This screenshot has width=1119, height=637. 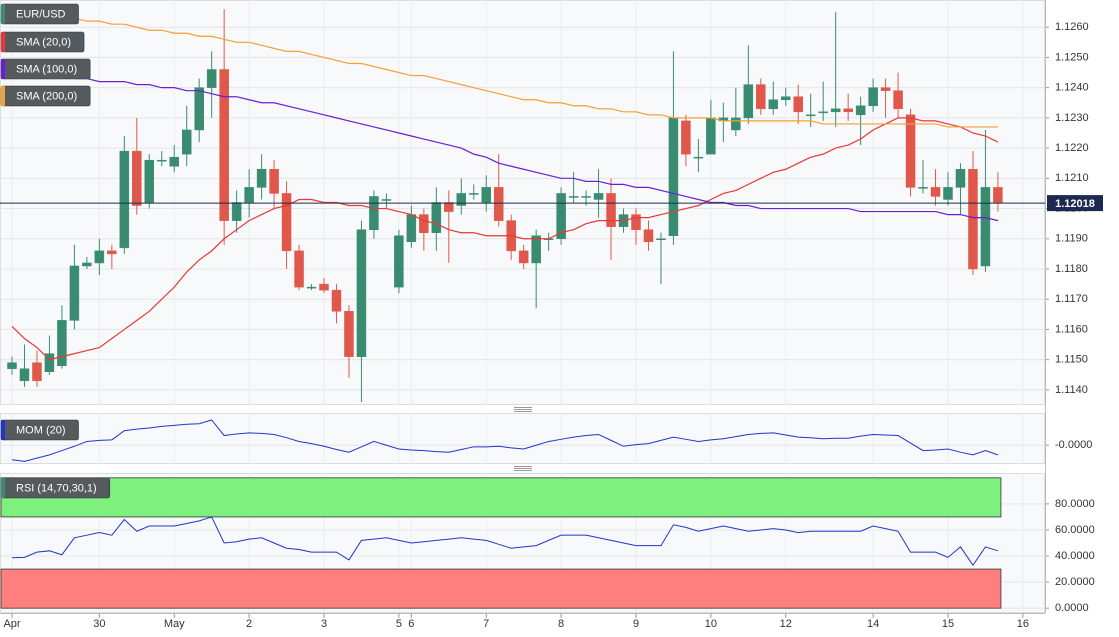 I want to click on y-tick-label: 60.0000, so click(x=1075, y=530).